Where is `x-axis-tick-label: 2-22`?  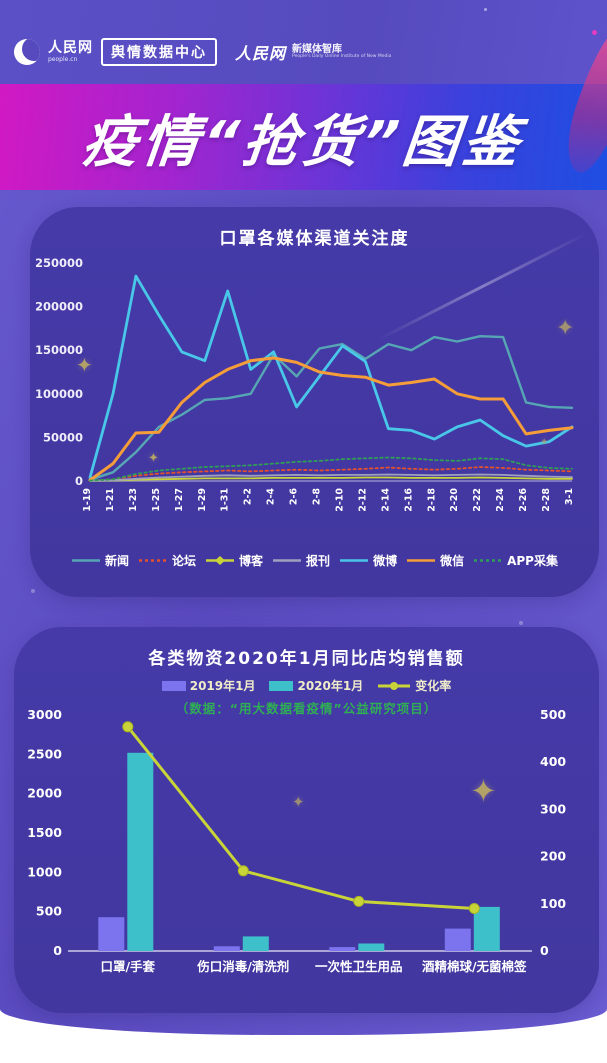 x-axis-tick-label: 2-22 is located at coordinates (477, 500).